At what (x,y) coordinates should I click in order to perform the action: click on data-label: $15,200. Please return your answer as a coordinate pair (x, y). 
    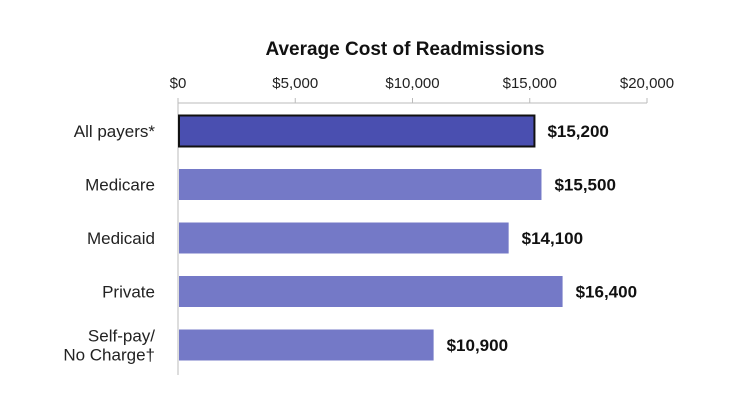
    Looking at the image, I should click on (577, 131).